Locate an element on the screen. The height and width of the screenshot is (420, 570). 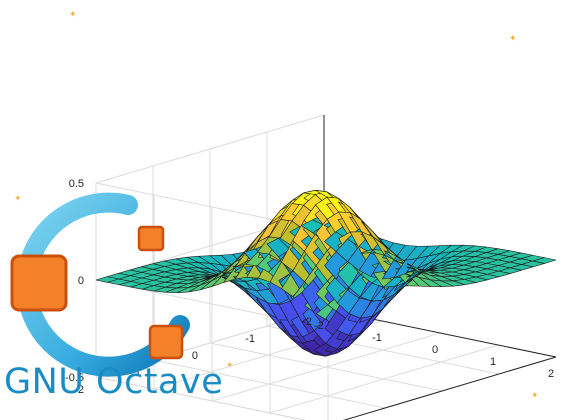
y-tick-label: -2 is located at coordinates (307, 322).